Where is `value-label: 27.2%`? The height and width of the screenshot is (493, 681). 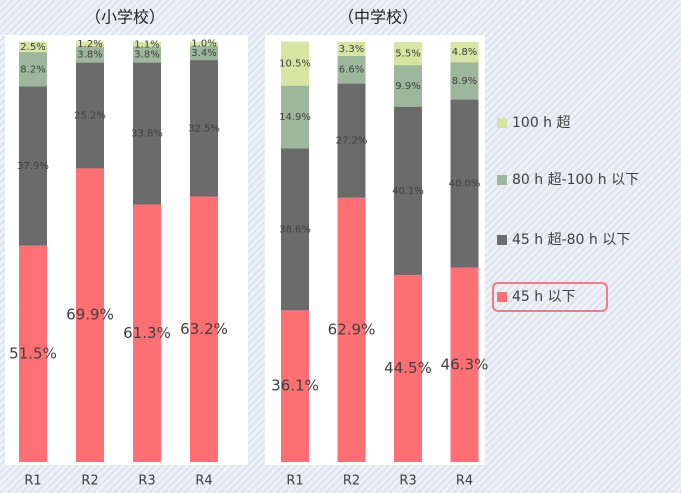 value-label: 27.2% is located at coordinates (352, 141).